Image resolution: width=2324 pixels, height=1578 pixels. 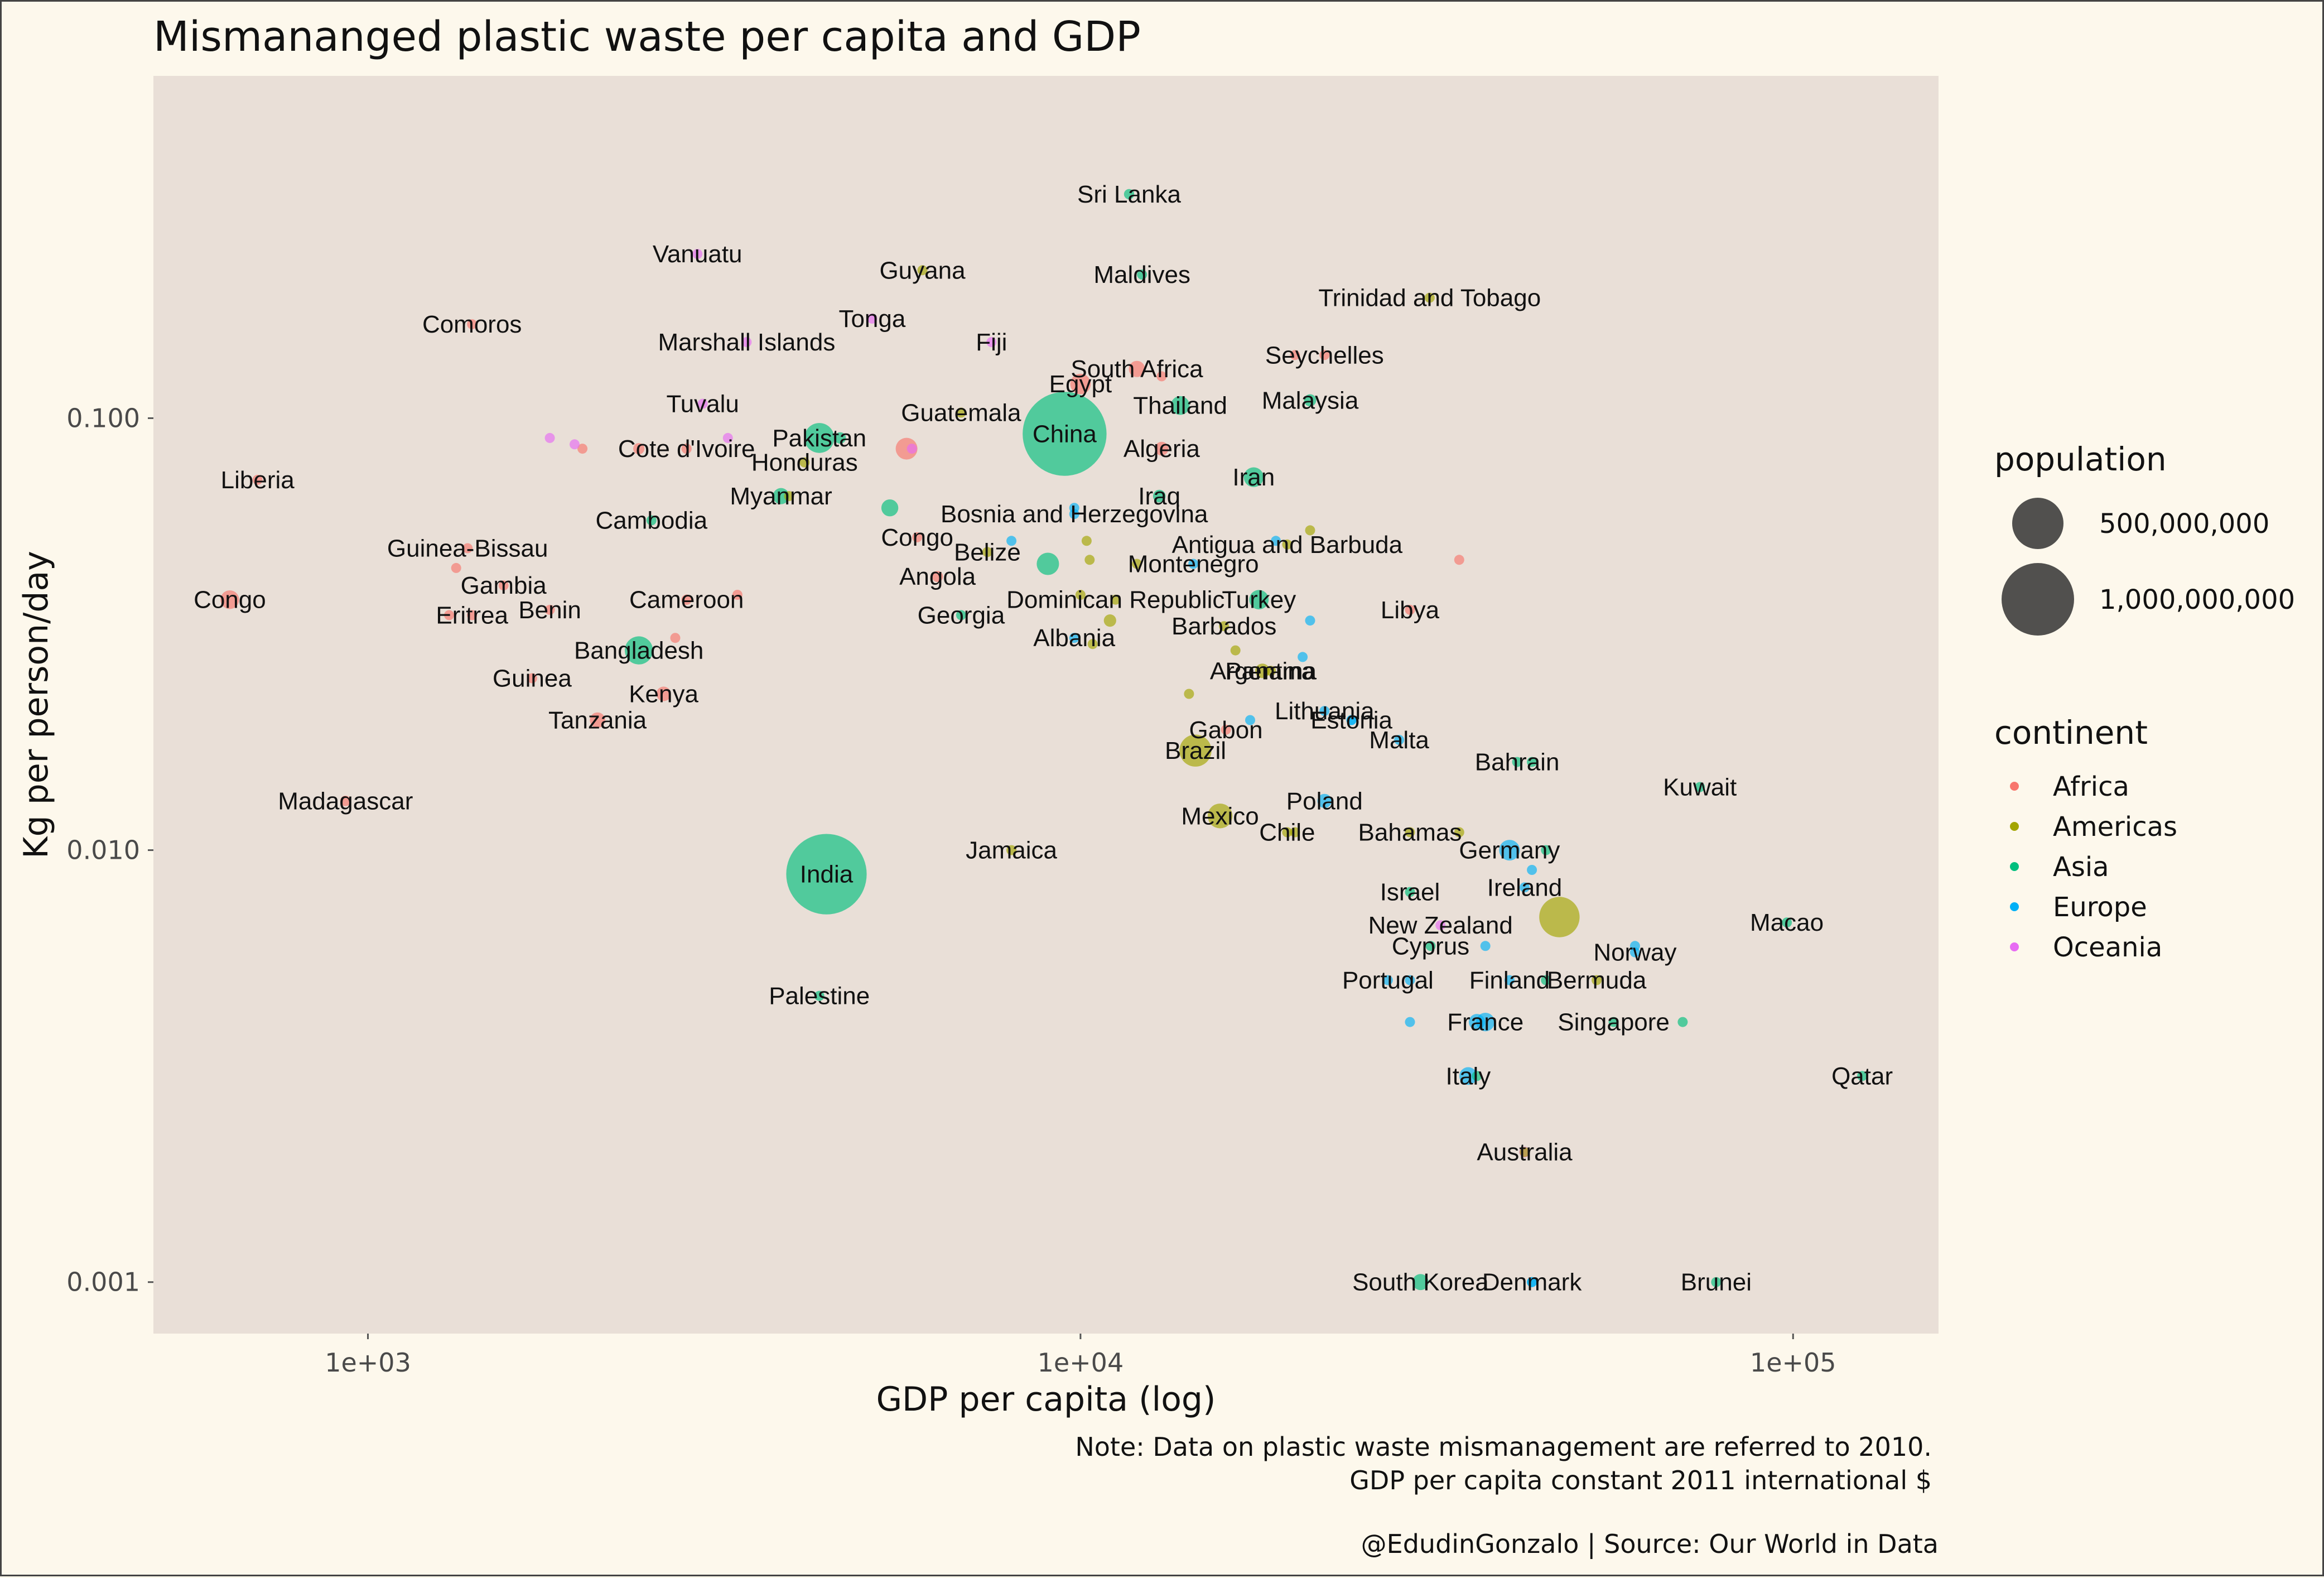 I want to click on point-label: Thailand, so click(x=1180, y=406).